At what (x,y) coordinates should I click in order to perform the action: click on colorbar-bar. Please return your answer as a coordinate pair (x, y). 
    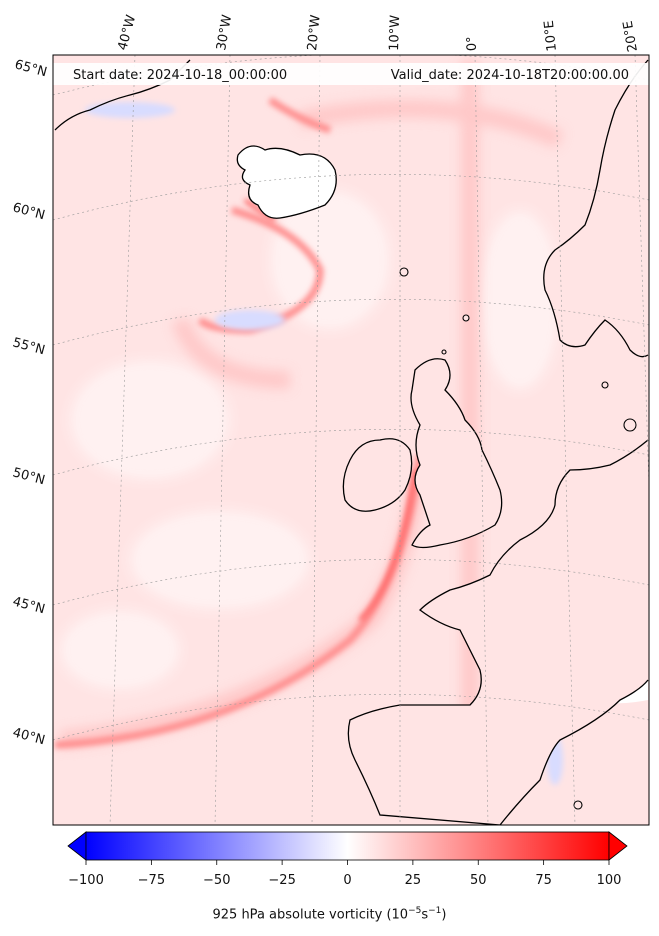
    Looking at the image, I should click on (347, 846).